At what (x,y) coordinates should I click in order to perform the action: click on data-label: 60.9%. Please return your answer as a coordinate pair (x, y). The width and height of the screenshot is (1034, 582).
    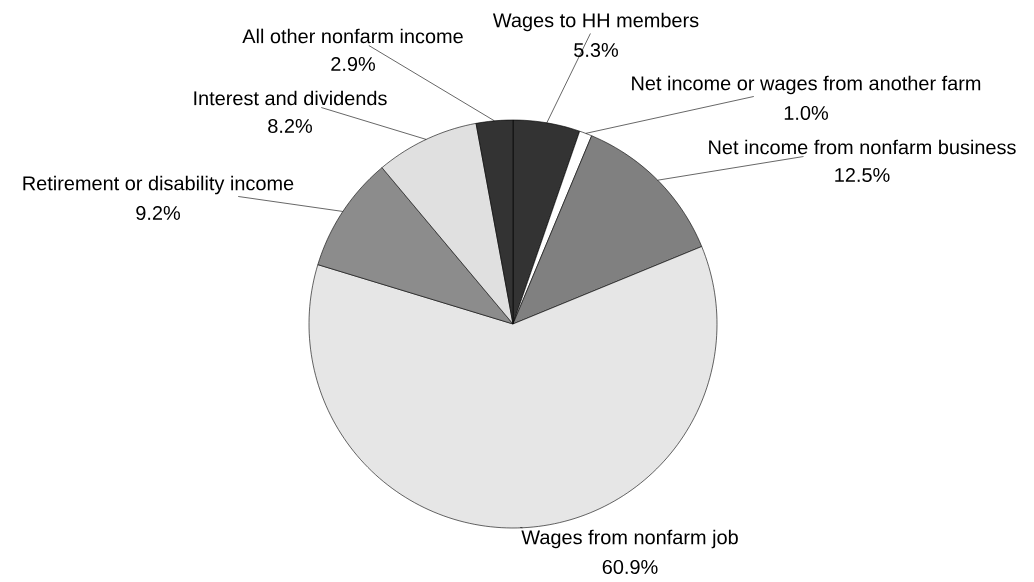
    Looking at the image, I should click on (630, 567).